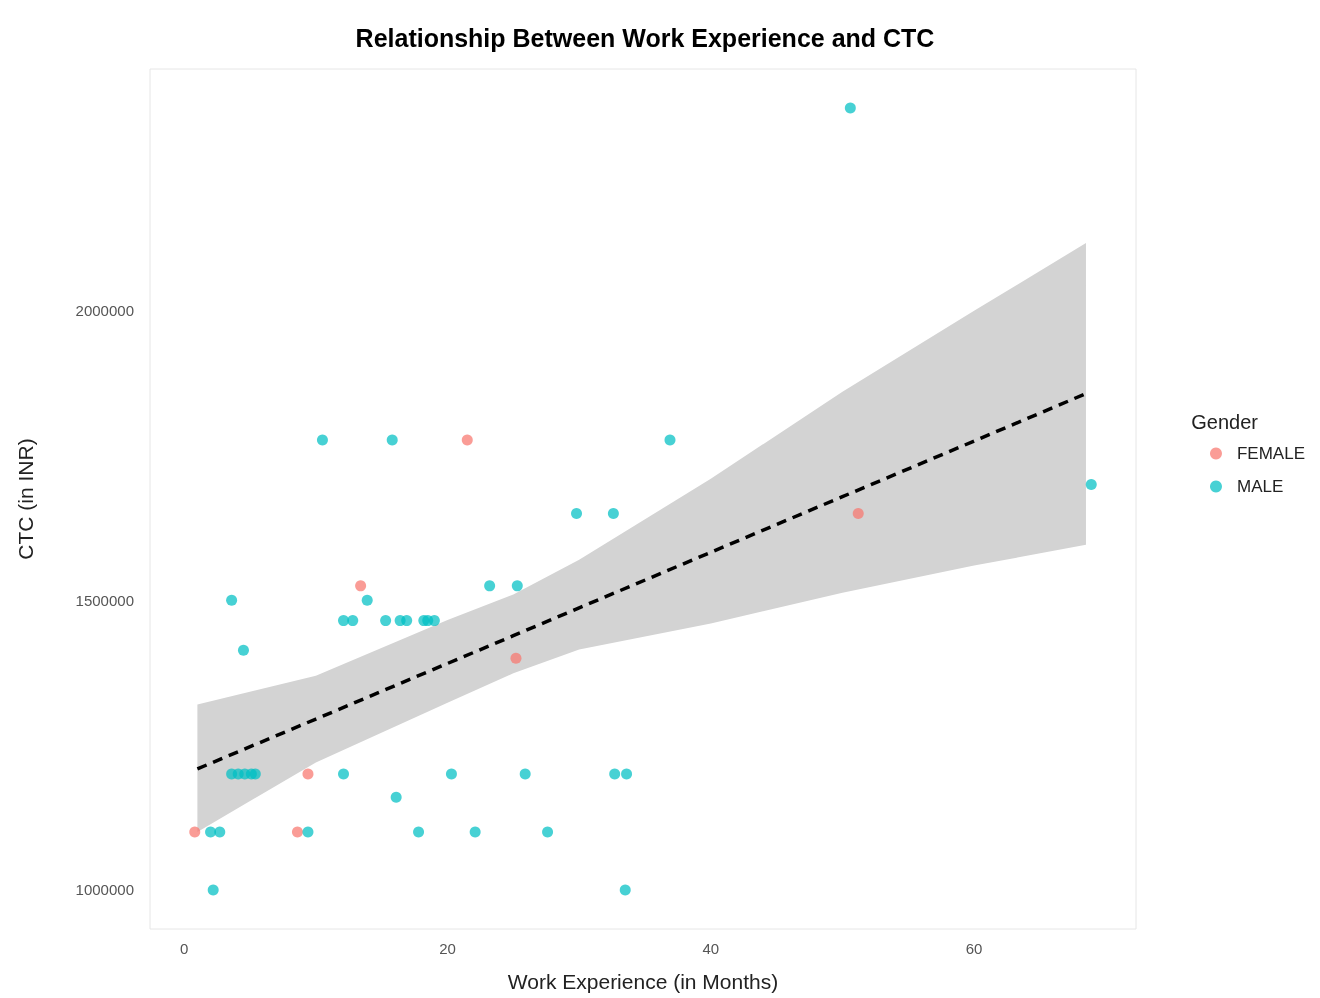  I want to click on x-axis-title: Work Experience (in Months), so click(643, 981).